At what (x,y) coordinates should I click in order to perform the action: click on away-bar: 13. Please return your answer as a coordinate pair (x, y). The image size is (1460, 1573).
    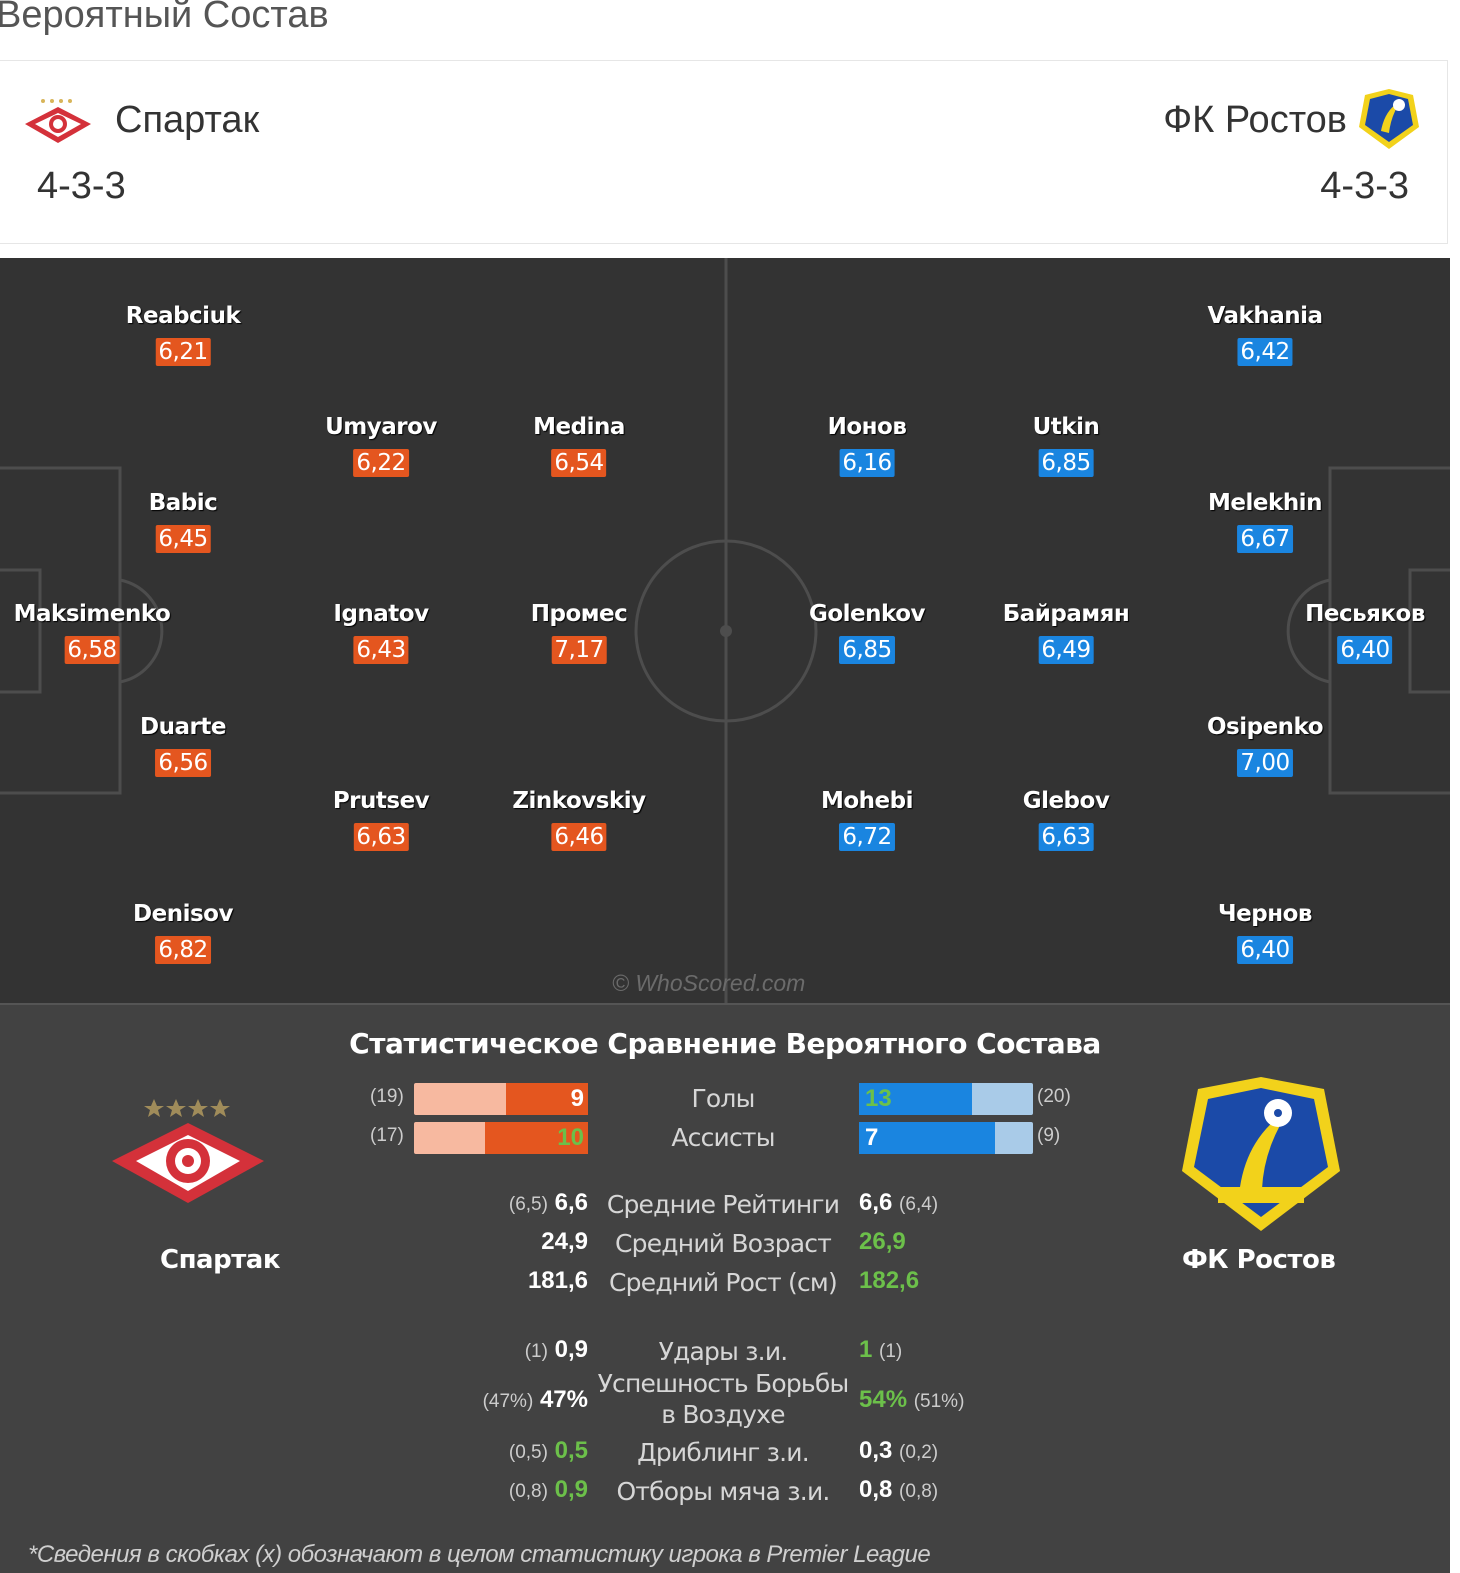
    Looking at the image, I should click on (946, 1099).